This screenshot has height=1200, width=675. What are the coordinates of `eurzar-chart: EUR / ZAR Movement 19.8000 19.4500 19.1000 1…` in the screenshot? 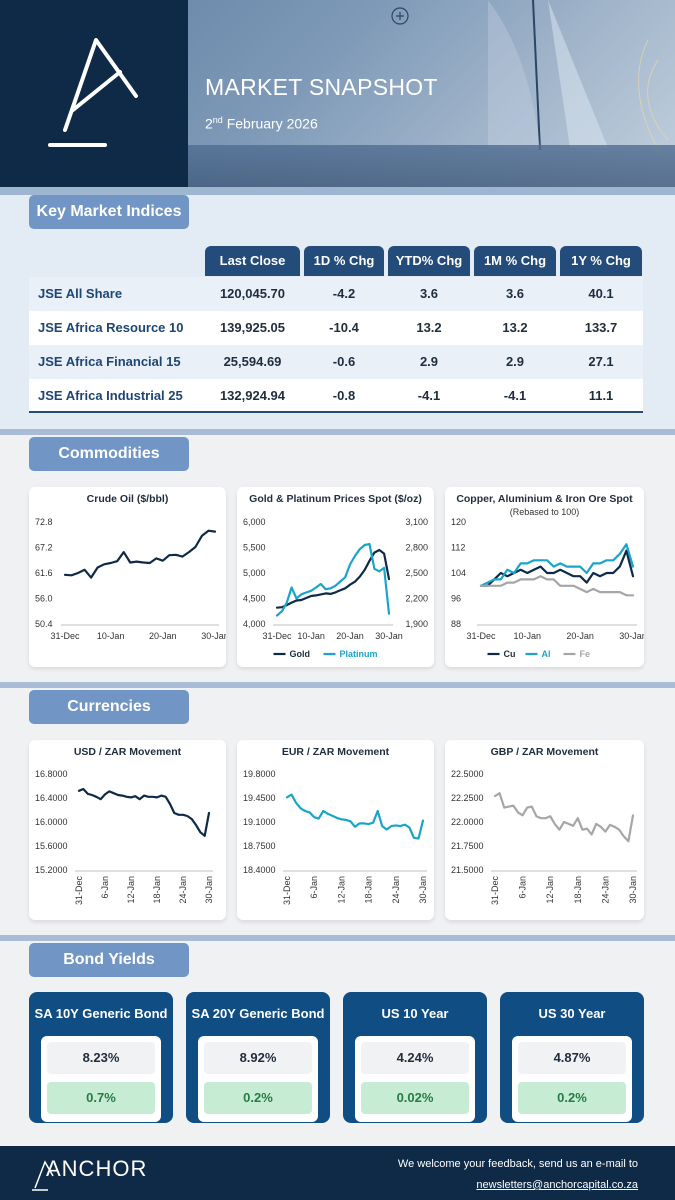 It's located at (335, 826).